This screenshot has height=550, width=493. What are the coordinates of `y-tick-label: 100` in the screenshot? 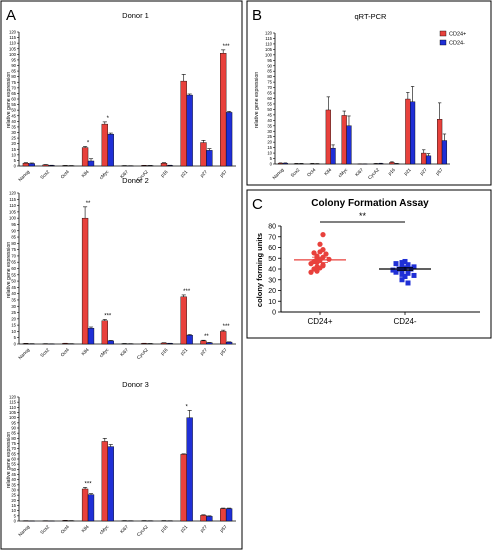 It's located at (269, 54).